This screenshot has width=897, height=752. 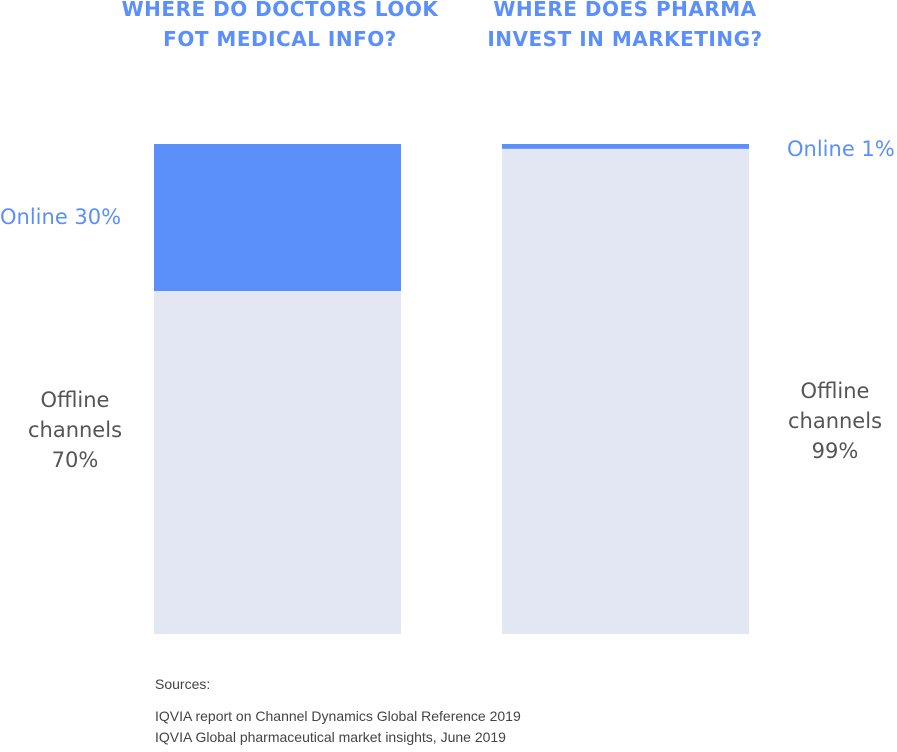 I want to click on left-chart-title-line1: WHERE DO DOCTORS LOOK, so click(x=280, y=10).